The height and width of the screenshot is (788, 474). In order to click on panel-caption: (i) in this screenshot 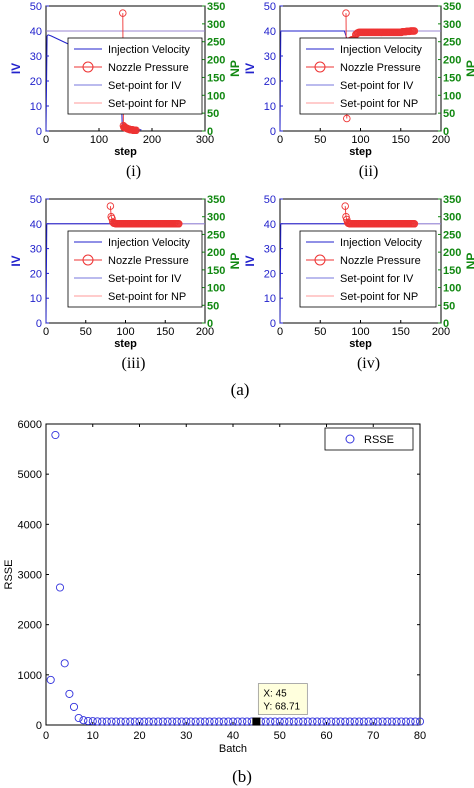, I will do `click(133, 171)`.